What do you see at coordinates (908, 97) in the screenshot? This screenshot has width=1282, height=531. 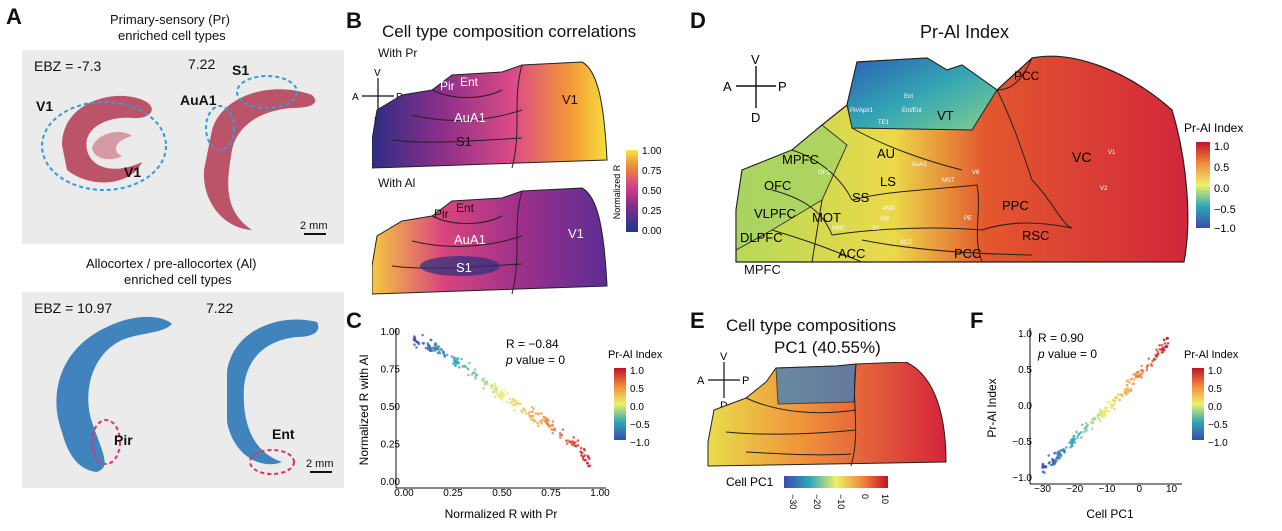 I see `d-small-0: Ent` at bounding box center [908, 97].